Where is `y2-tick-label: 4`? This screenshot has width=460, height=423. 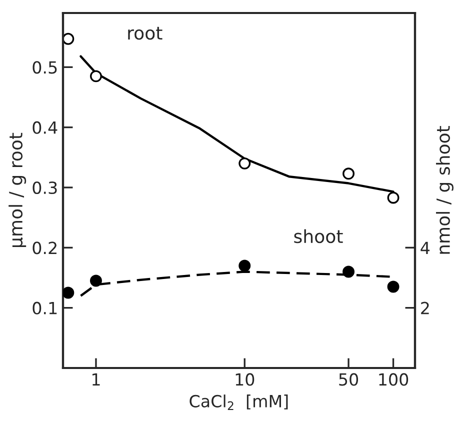
y2-tick-label: 4 is located at coordinates (425, 248).